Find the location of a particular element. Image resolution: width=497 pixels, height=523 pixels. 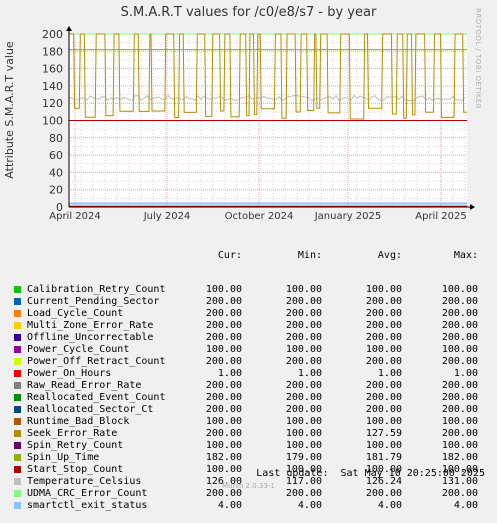

x-tick-label: January 2025 is located at coordinates (348, 216).